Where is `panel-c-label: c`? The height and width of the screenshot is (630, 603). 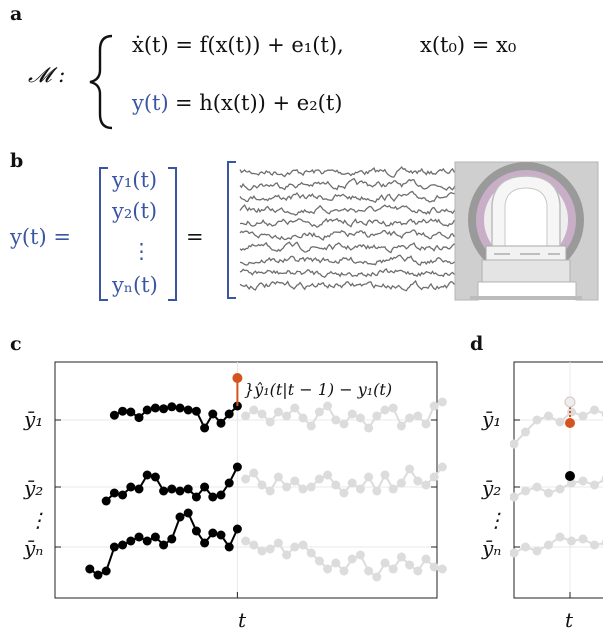
panel-c-label: c is located at coordinates (16, 344).